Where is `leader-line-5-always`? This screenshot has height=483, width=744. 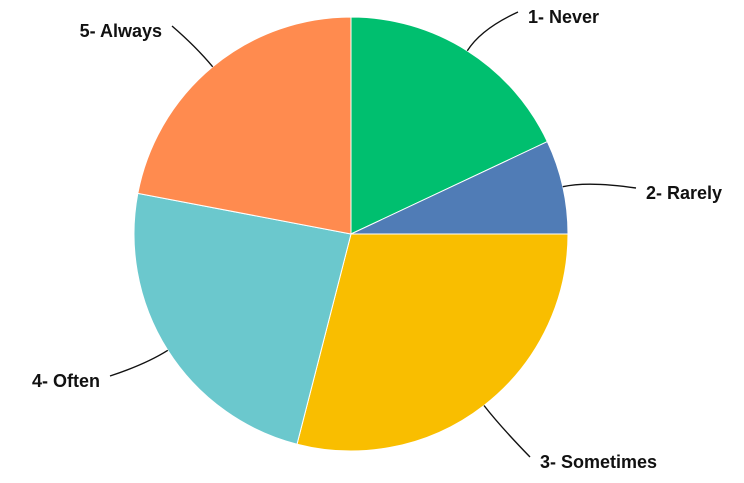 leader-line-5-always is located at coordinates (192, 46).